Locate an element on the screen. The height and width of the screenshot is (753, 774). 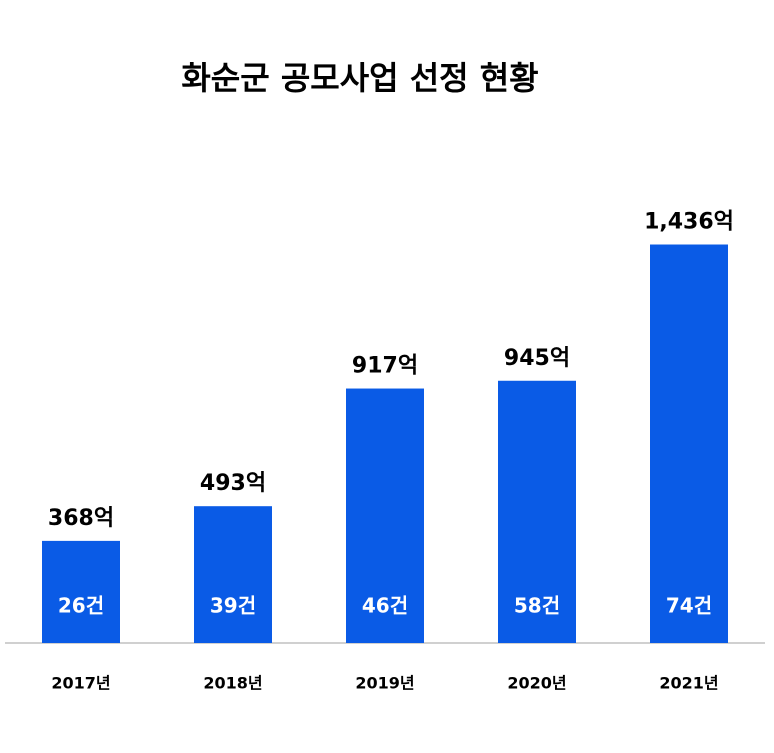
value-label: 1,436억 is located at coordinates (689, 222).